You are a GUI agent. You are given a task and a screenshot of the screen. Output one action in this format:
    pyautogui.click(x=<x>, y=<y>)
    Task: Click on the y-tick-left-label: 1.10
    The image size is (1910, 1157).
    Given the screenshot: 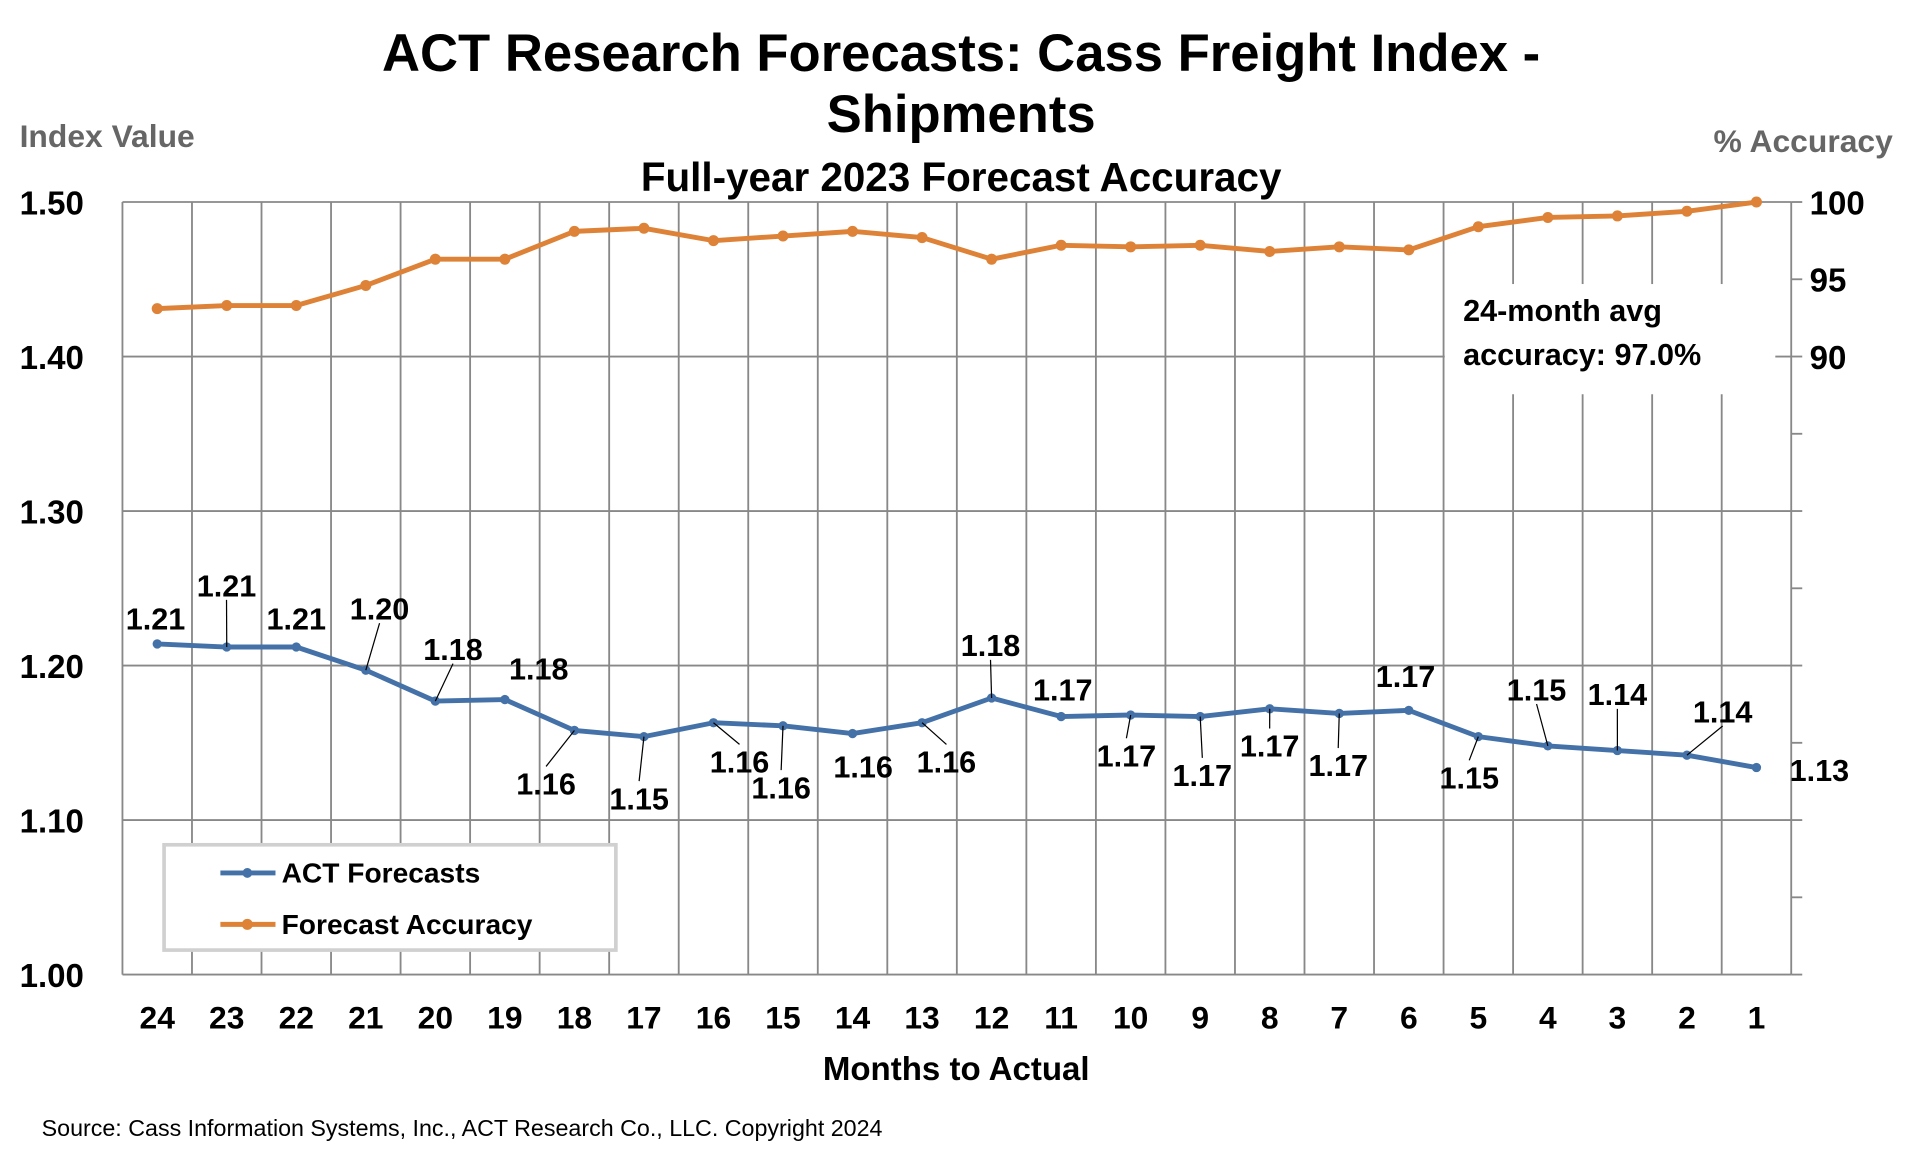 What is the action you would take?
    pyautogui.click(x=52, y=821)
    